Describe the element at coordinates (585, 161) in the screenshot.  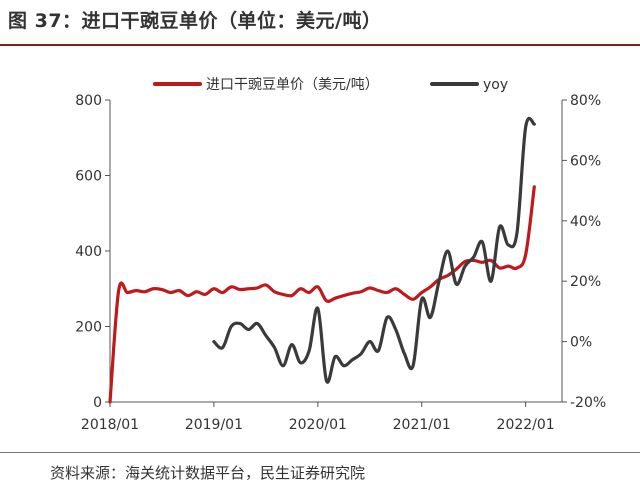
I see `y-right-tick-label: 60%` at that location.